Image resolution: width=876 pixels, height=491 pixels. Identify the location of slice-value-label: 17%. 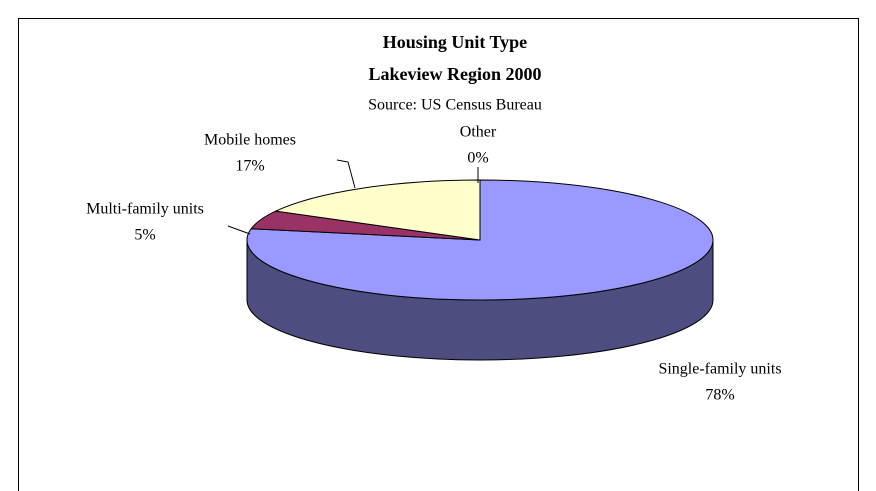
(249, 166).